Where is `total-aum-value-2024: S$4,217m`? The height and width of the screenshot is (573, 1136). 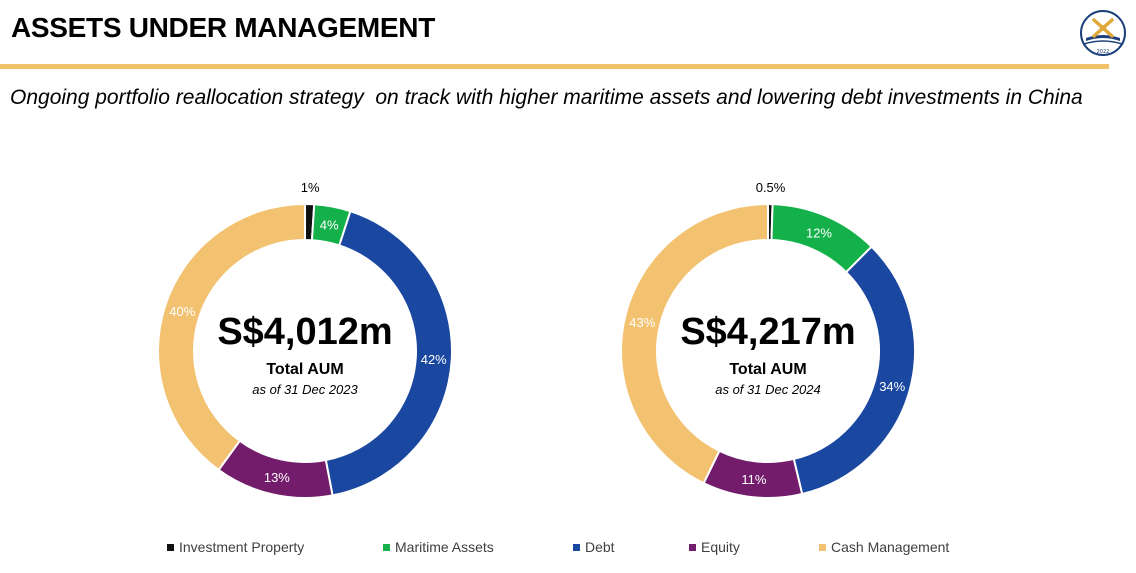 total-aum-value-2024: S$4,217m is located at coordinates (768, 332).